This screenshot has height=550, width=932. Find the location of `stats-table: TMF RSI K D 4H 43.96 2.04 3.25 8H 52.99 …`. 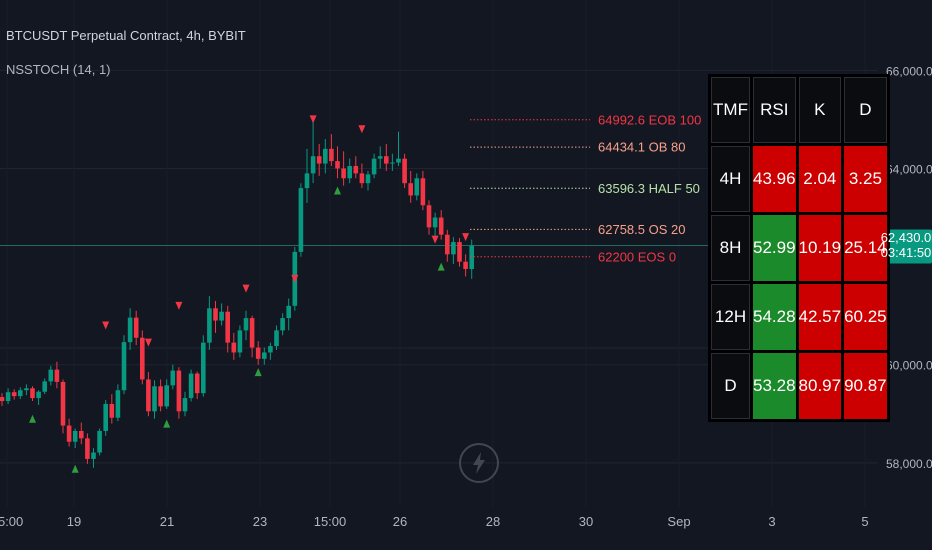

stats-table: TMF RSI K D 4H 43.96 2.04 3.25 8H 52.99 … is located at coordinates (799, 248).